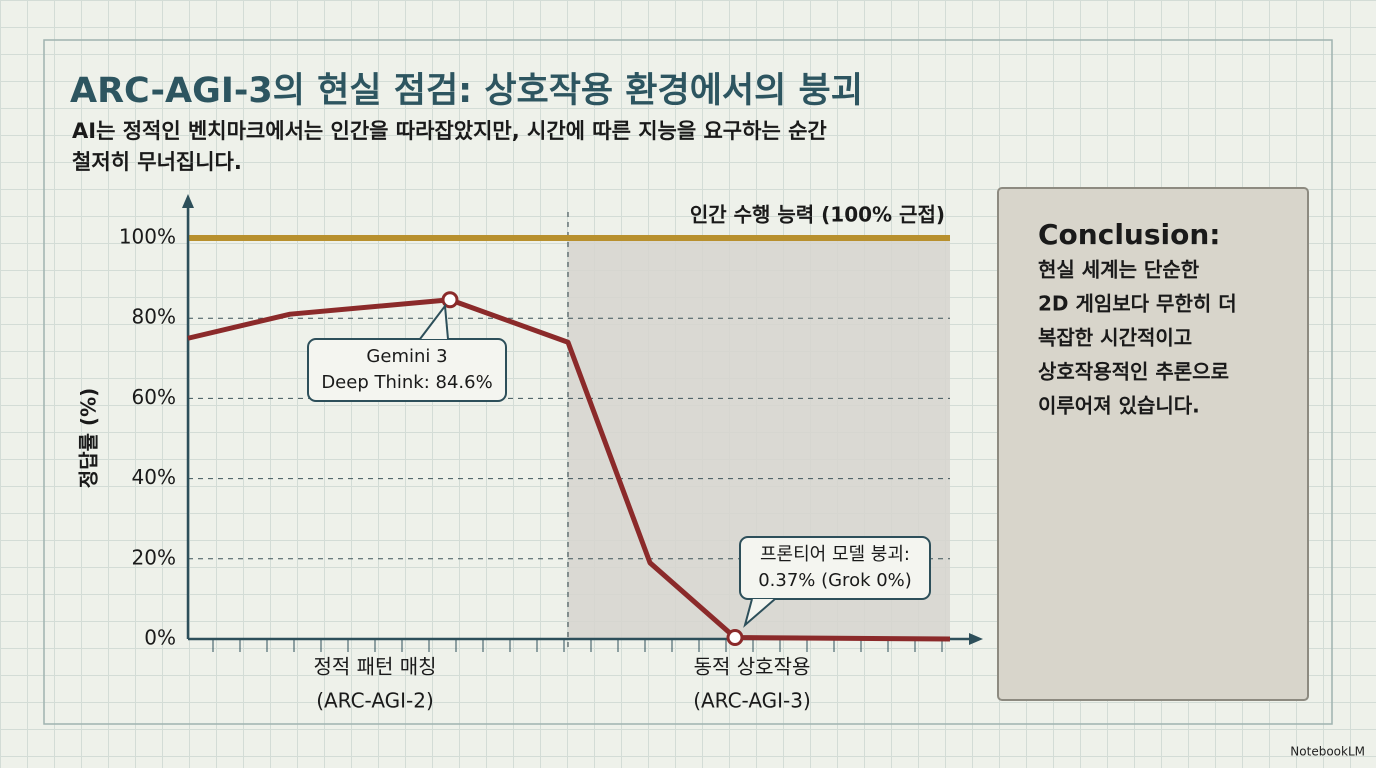 Image resolution: width=1376 pixels, height=768 pixels. Describe the element at coordinates (154, 317) in the screenshot. I see `y-tick-label: 80%` at that location.